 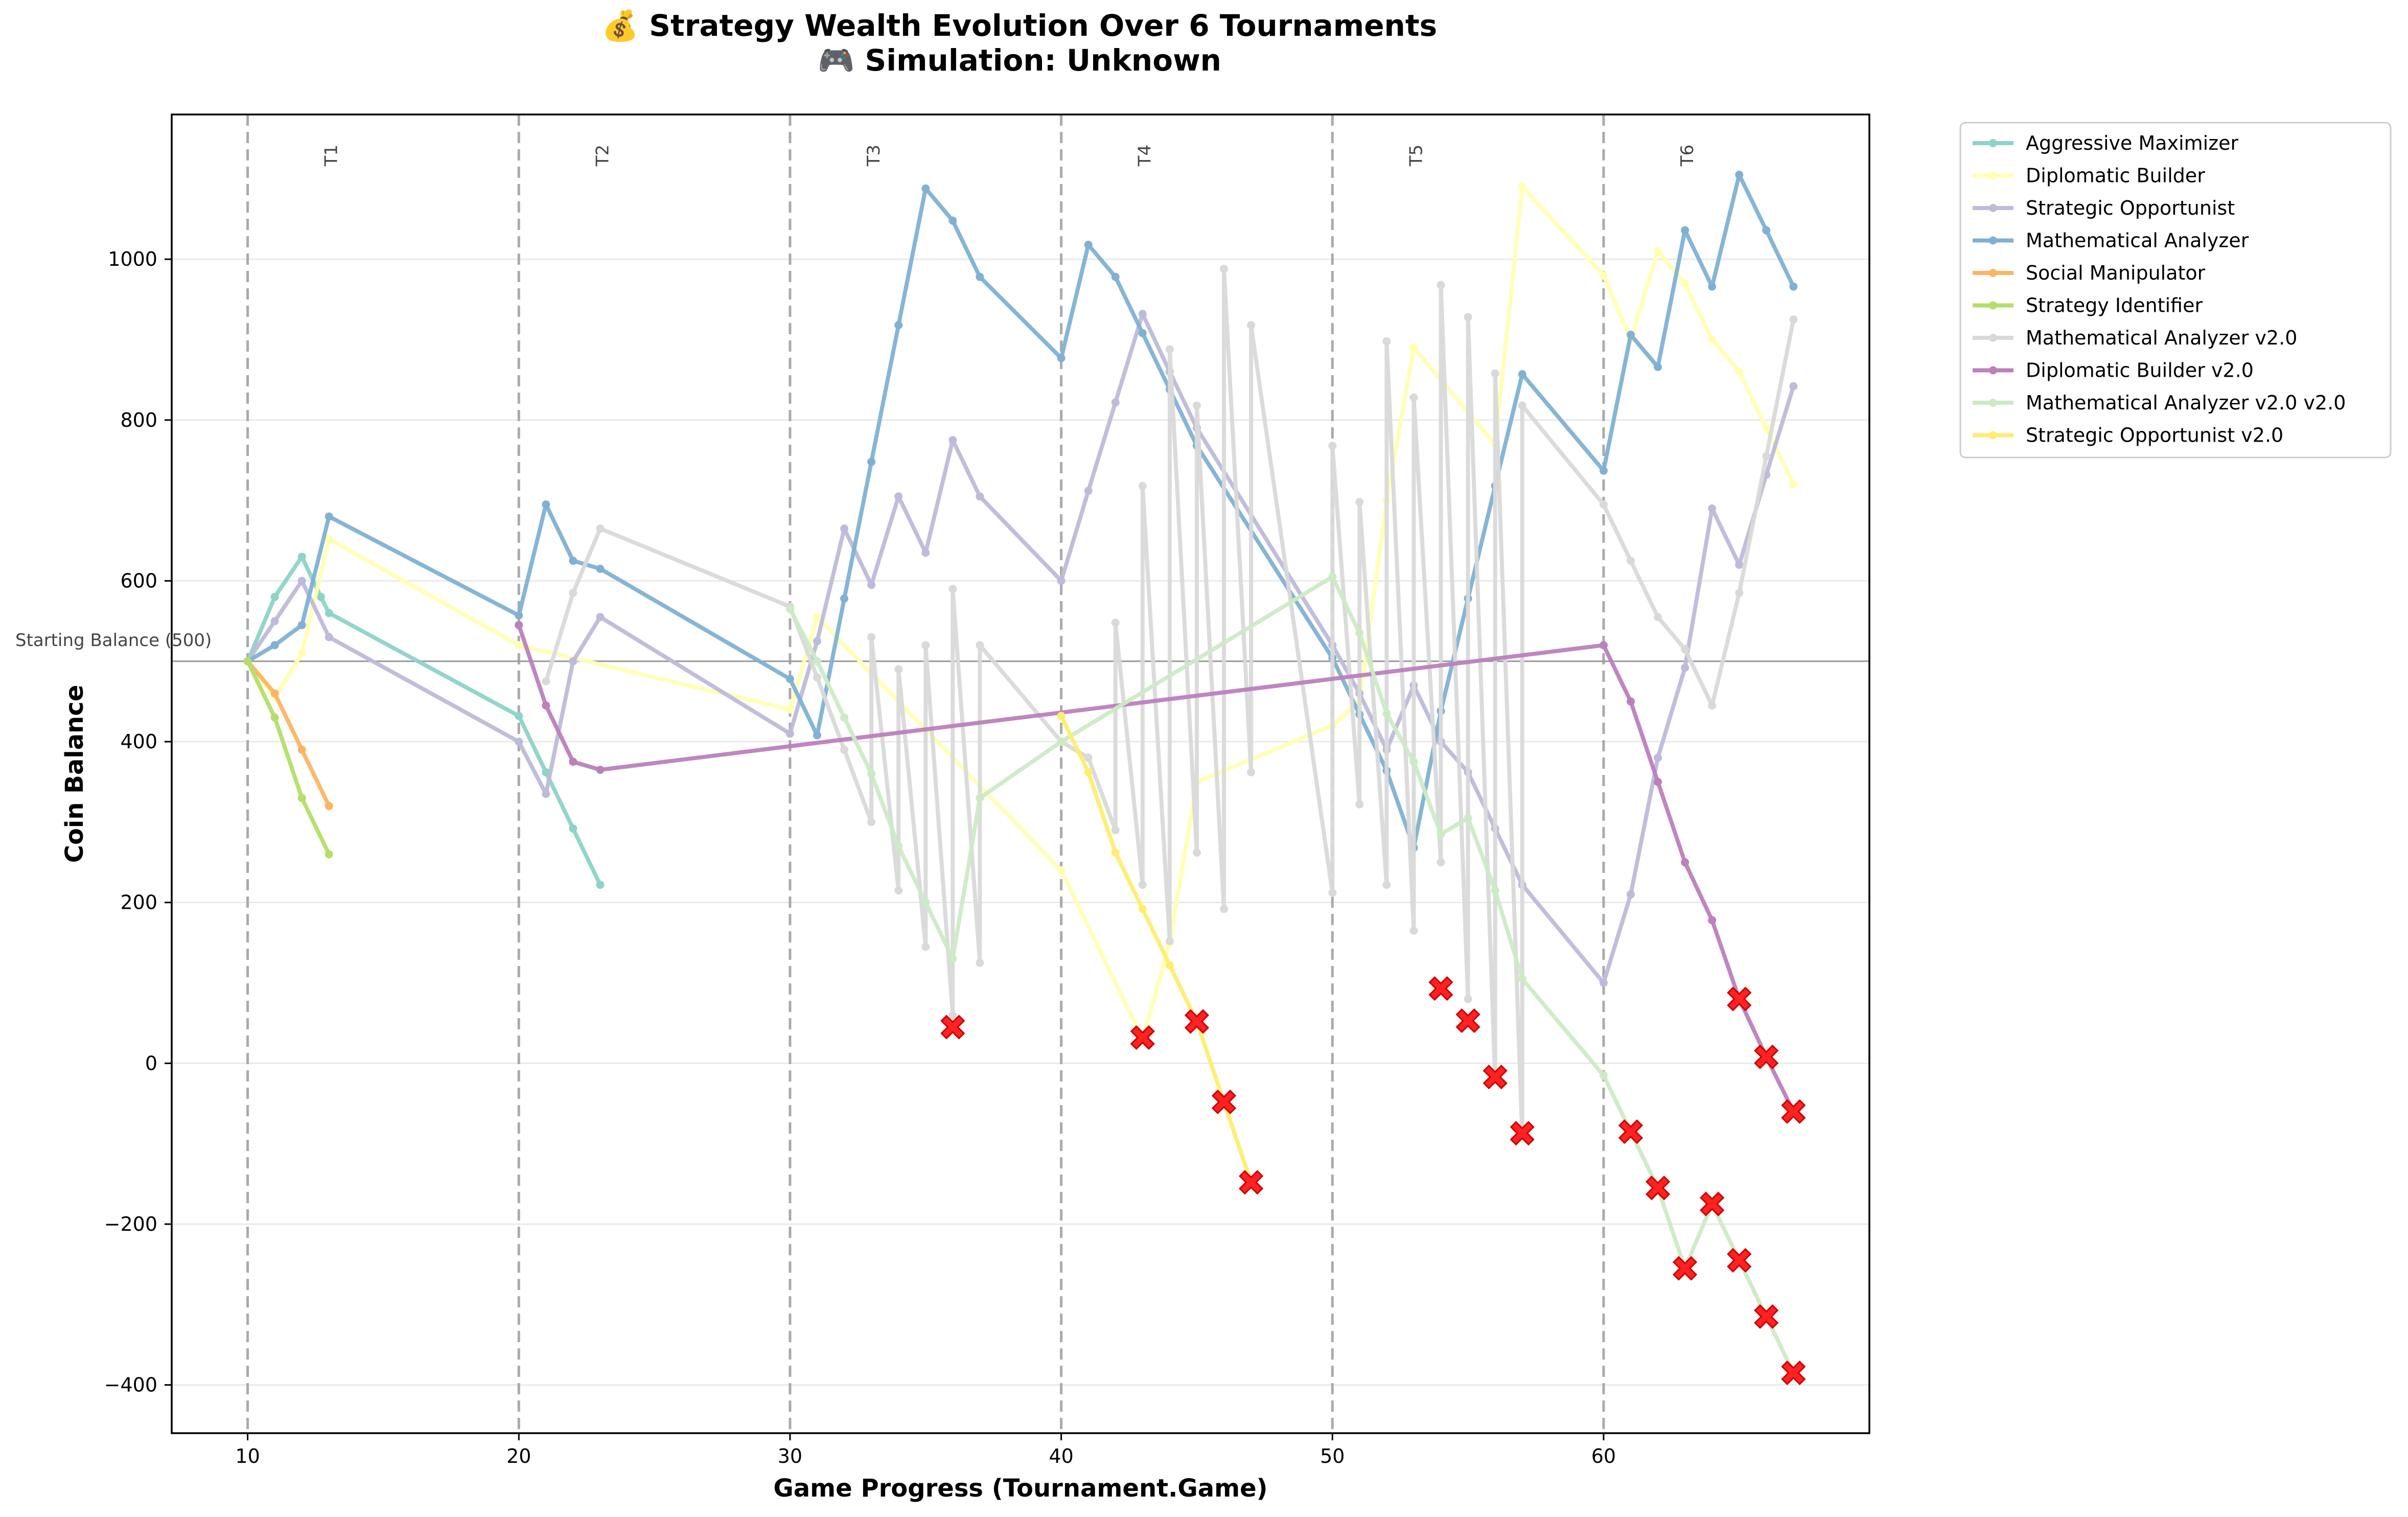 I want to click on tournament-labels: T1 T2 T3 T4 T5 T6, so click(x=1010, y=156).